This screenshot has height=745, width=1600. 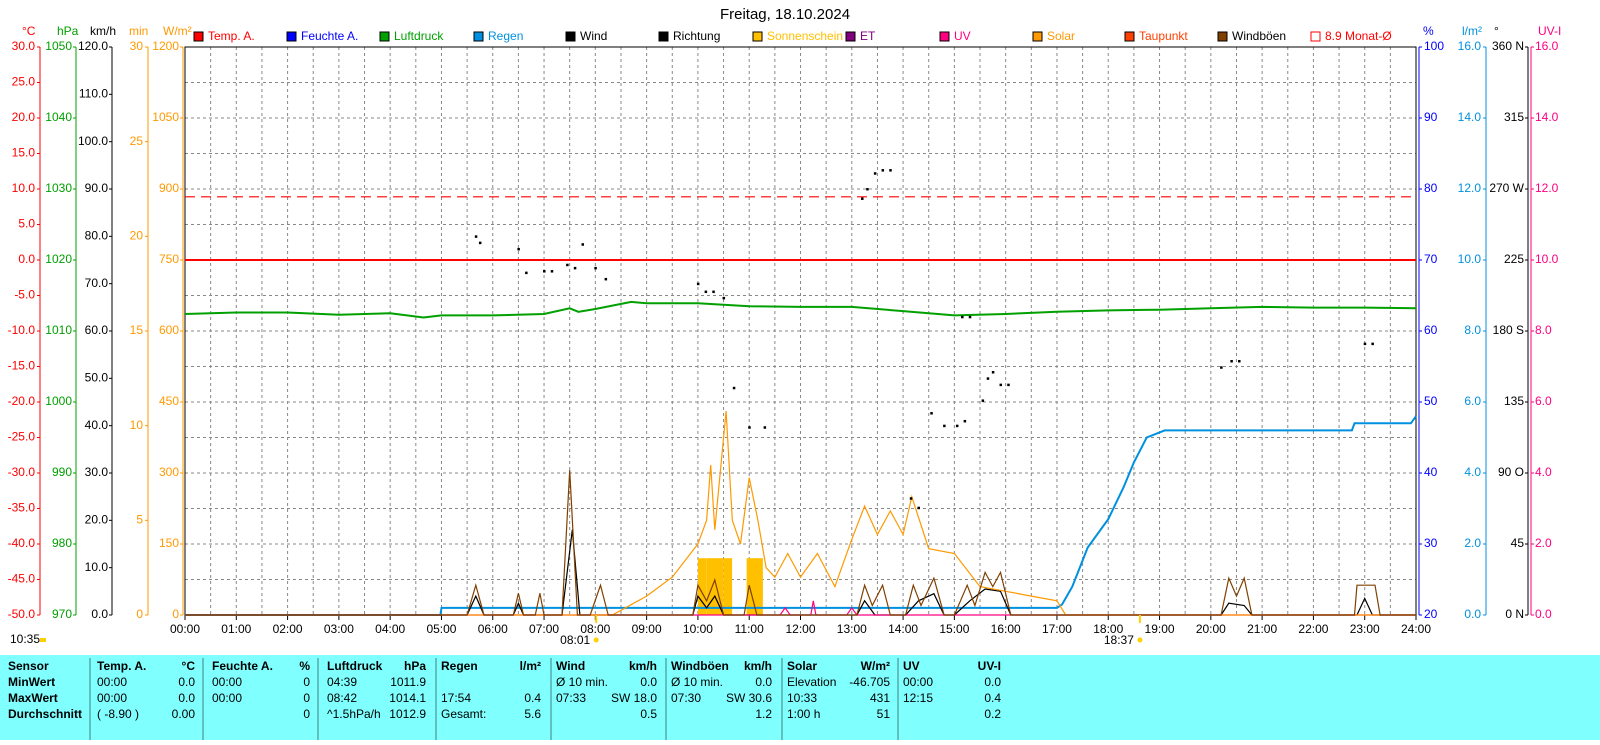 I want to click on series-line, so click(x=800, y=309).